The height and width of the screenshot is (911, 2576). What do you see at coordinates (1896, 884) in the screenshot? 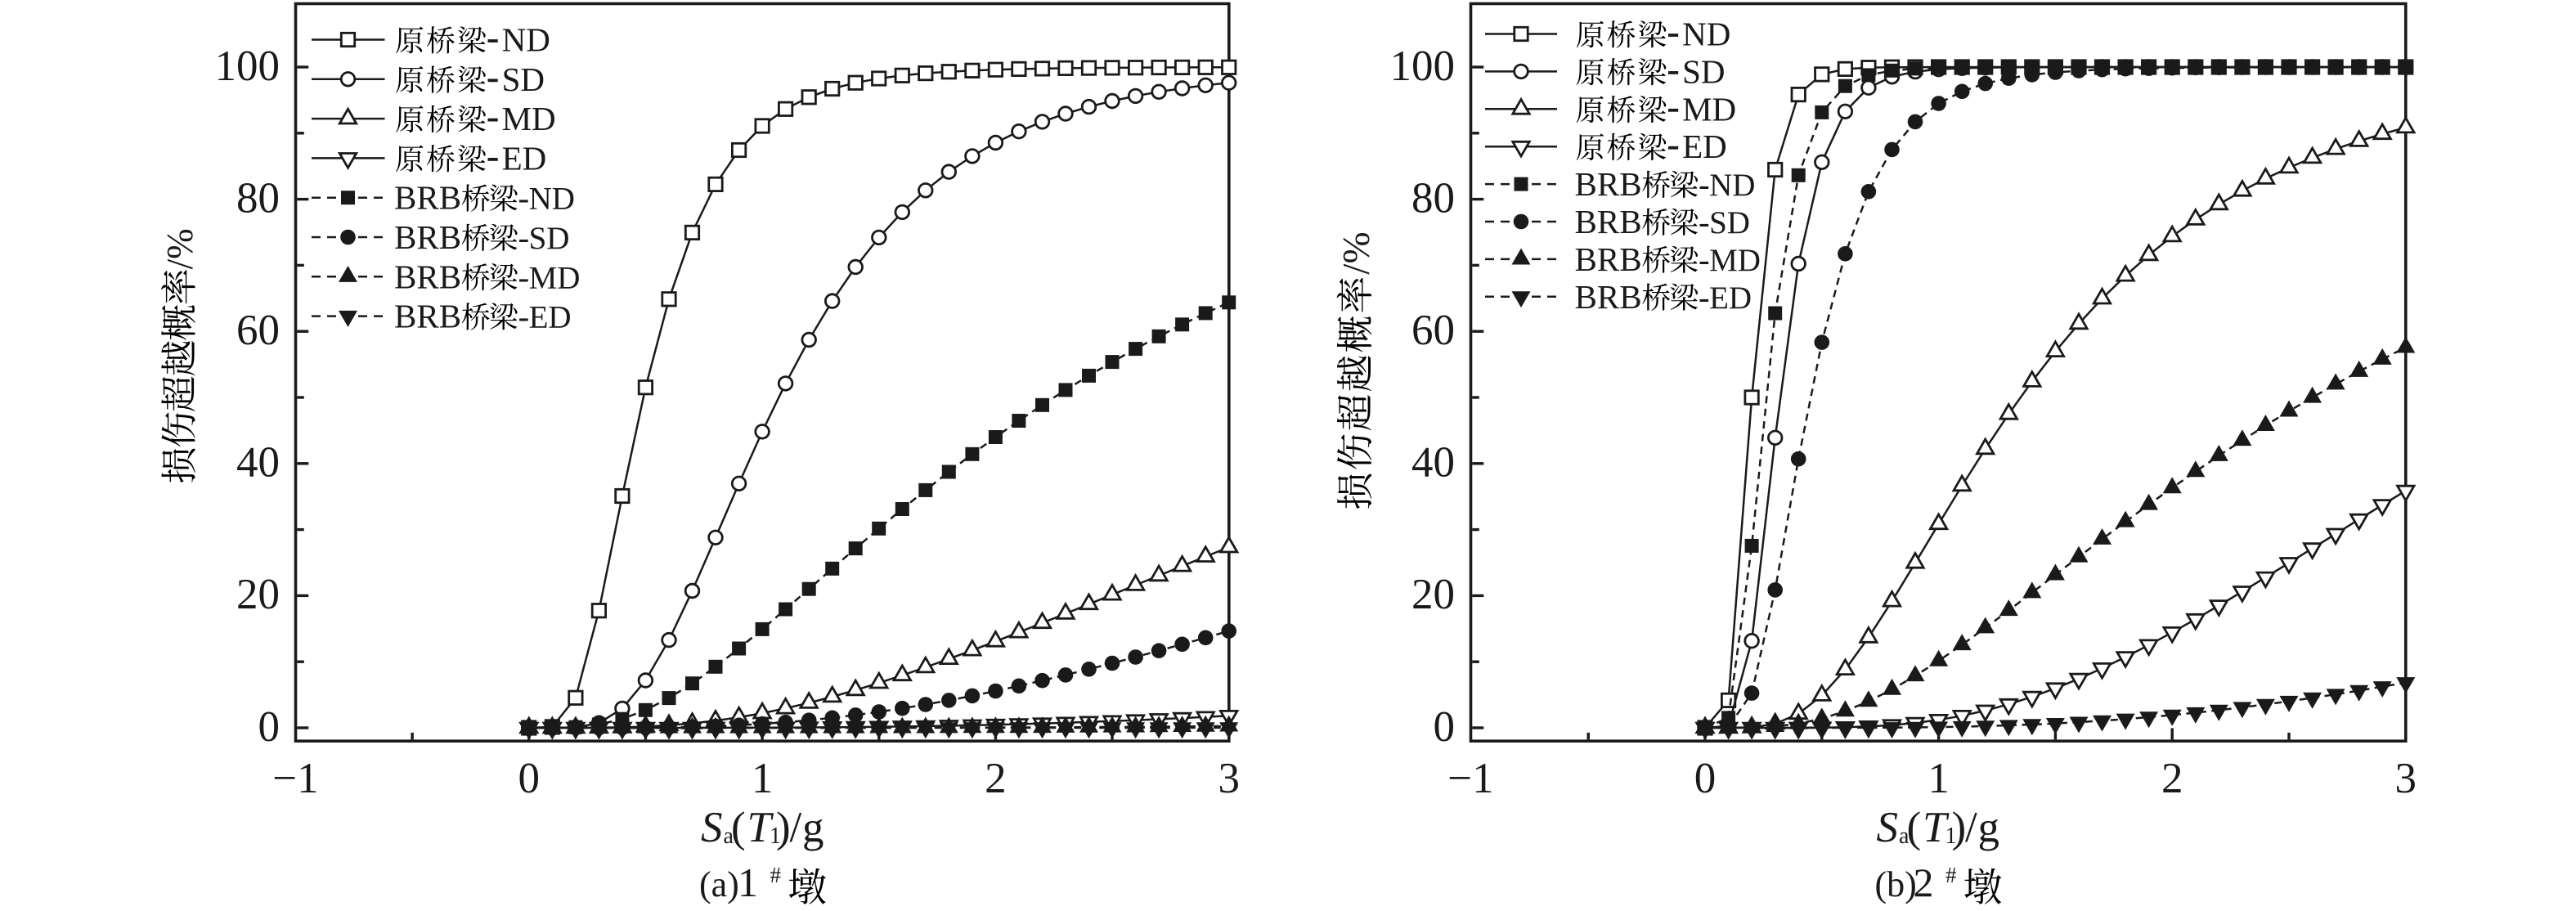
I see `svg-text: (b)` at bounding box center [1896, 884].